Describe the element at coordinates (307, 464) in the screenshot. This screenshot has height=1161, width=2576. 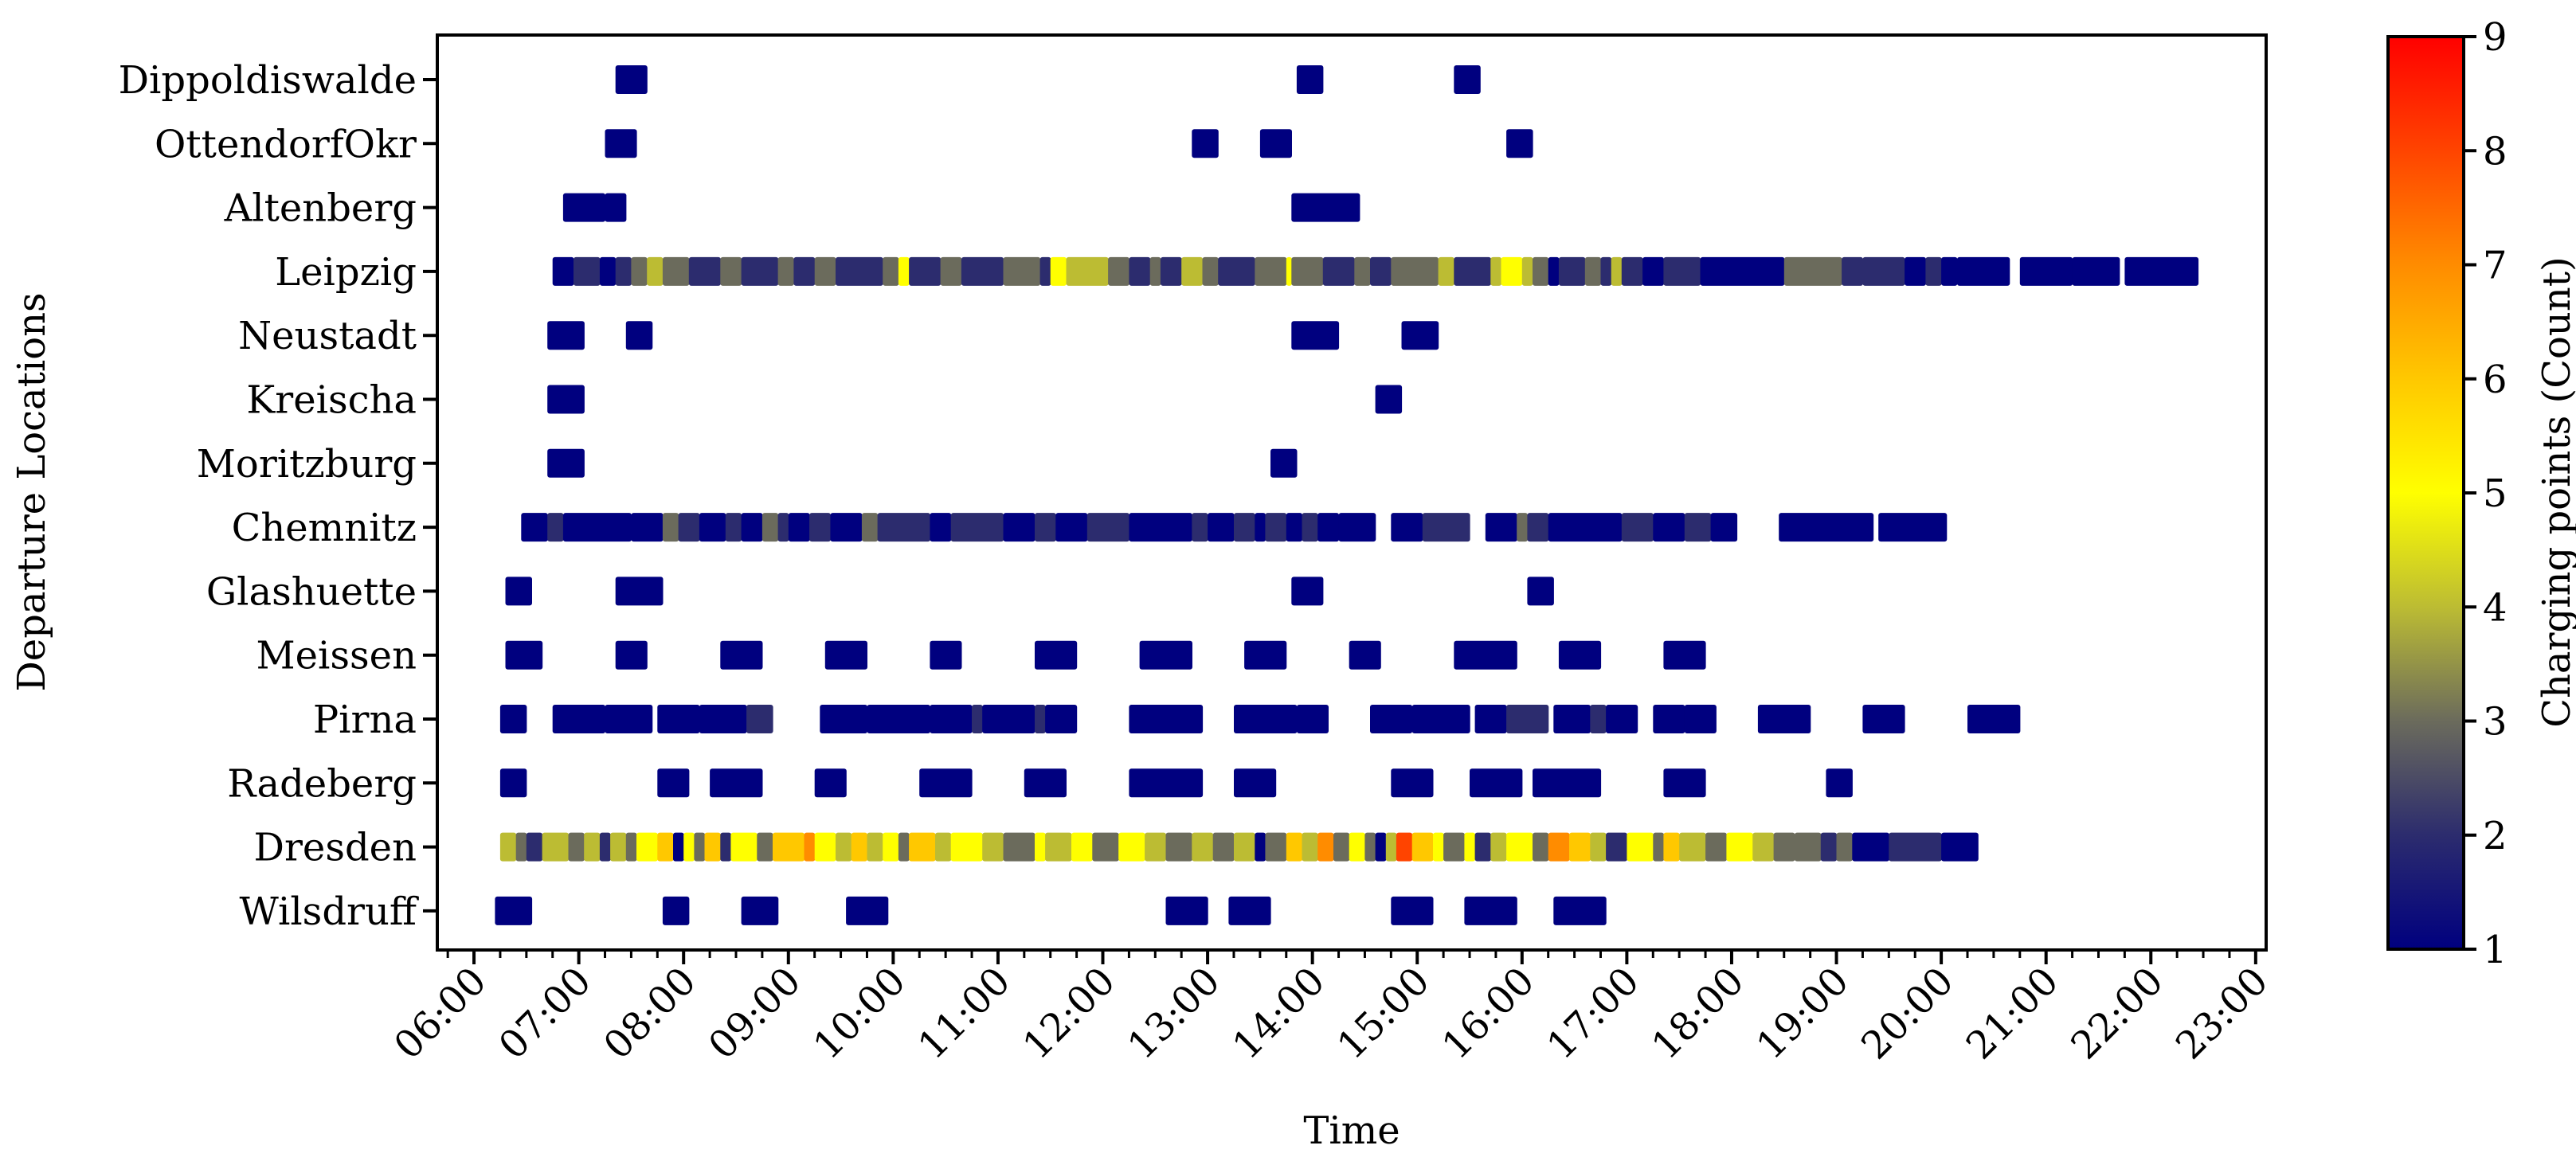
I see `y-tick-label: Moritzburg` at that location.